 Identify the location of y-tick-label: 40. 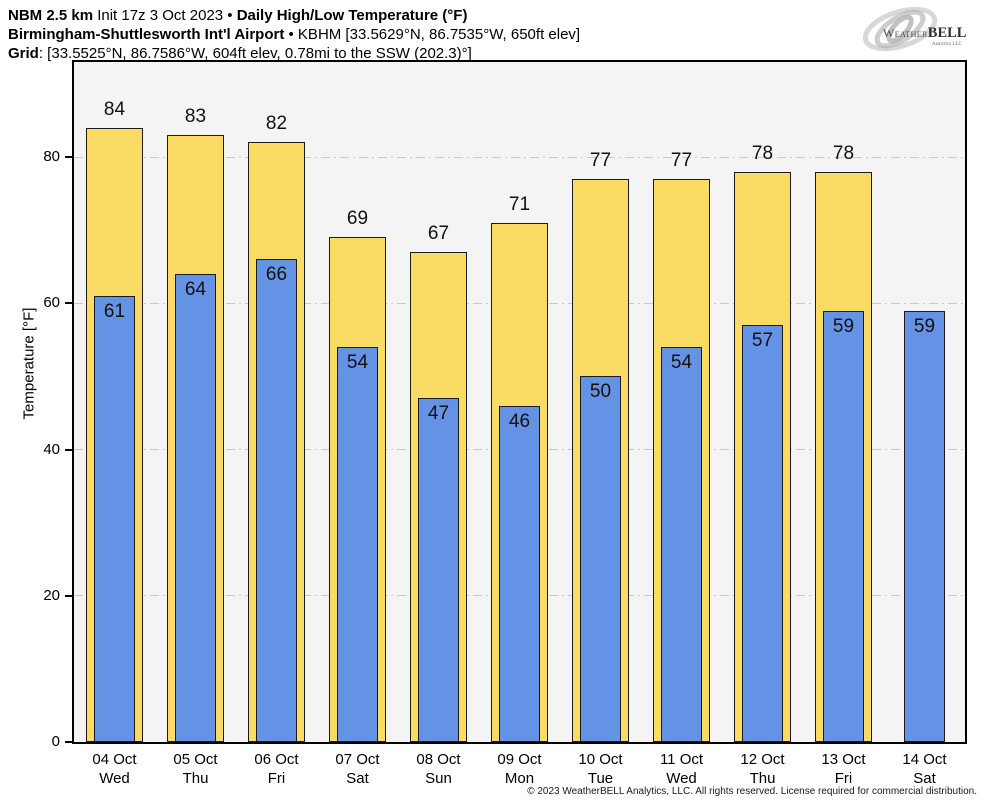
(51, 449).